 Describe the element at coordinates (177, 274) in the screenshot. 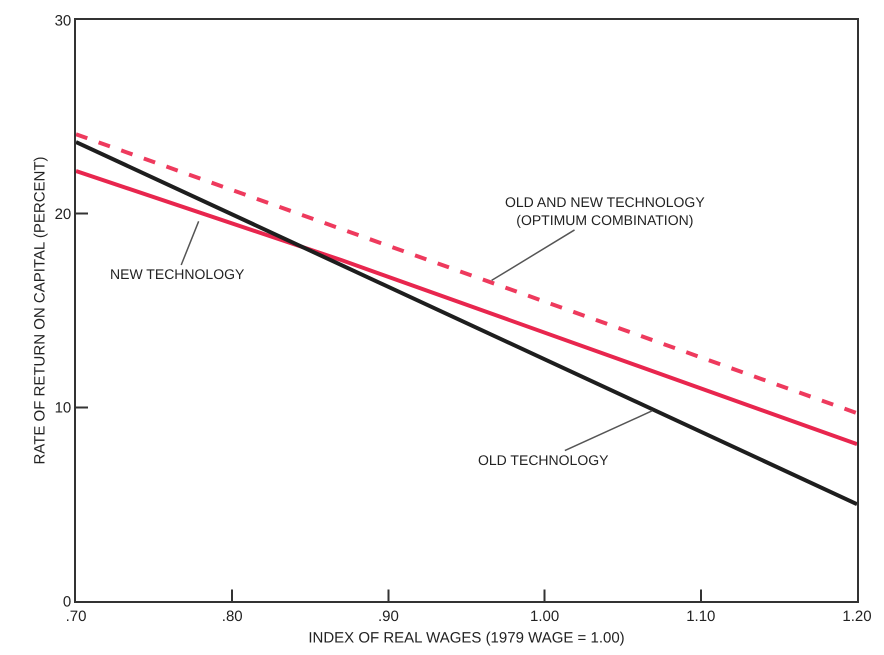

I see `annotation: NEW TECHNOLOGY` at that location.